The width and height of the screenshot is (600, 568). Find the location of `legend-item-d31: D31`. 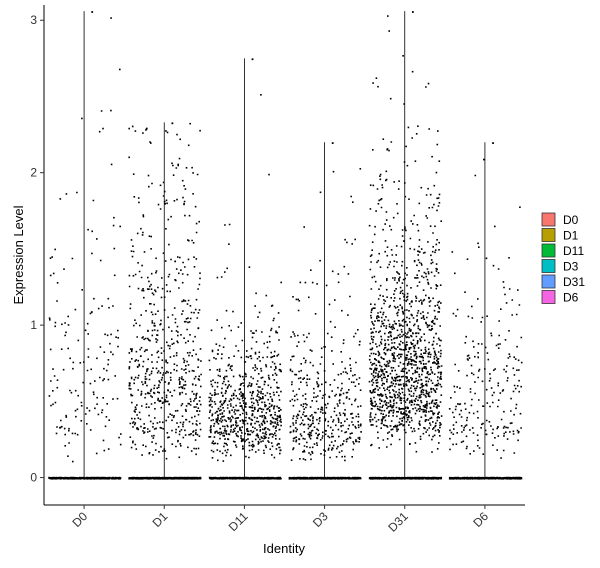

legend-item-d31: D31 is located at coordinates (563, 281).